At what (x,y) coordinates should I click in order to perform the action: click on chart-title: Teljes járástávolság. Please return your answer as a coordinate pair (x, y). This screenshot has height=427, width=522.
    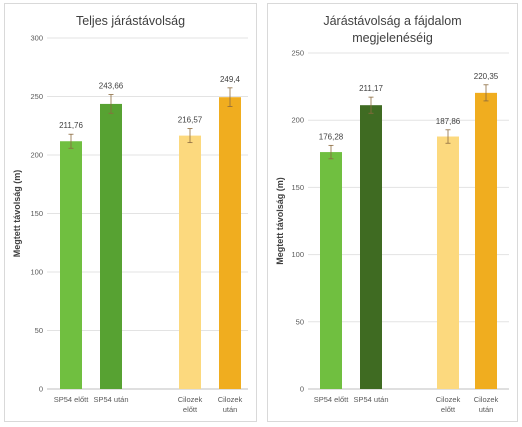
    Looking at the image, I should click on (130, 21).